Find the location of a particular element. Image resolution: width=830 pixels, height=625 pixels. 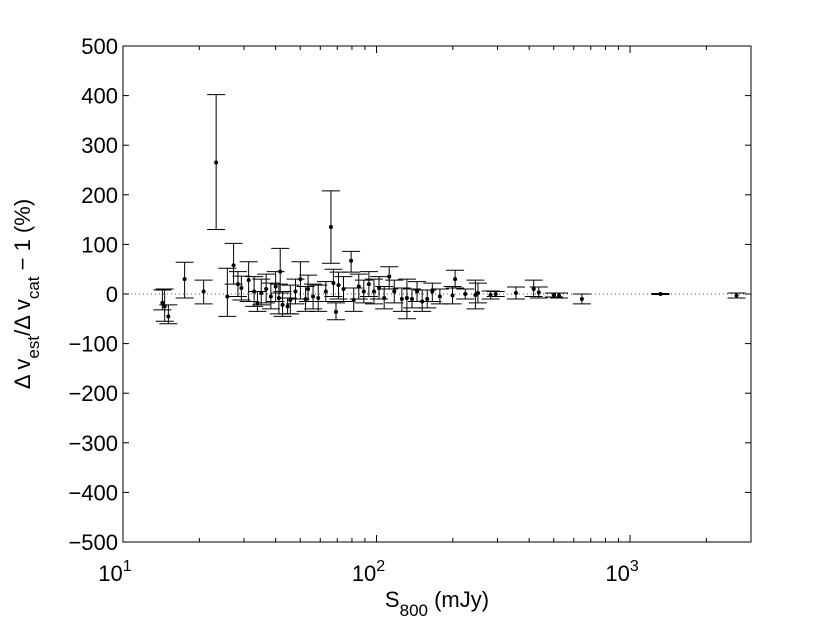

y-tick-label: −400 is located at coordinates (93, 492).